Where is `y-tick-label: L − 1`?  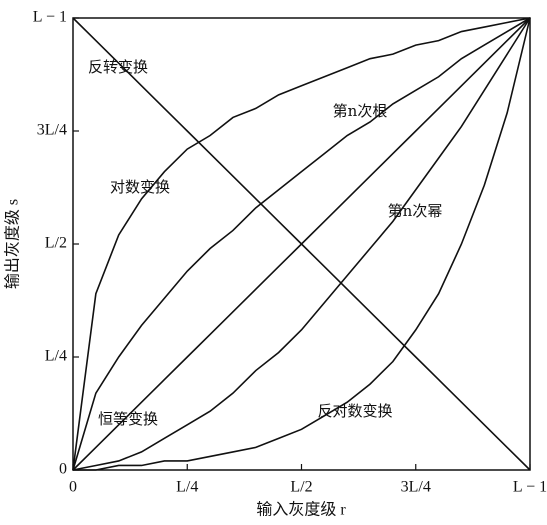 y-tick-label: L − 1 is located at coordinates (50, 17).